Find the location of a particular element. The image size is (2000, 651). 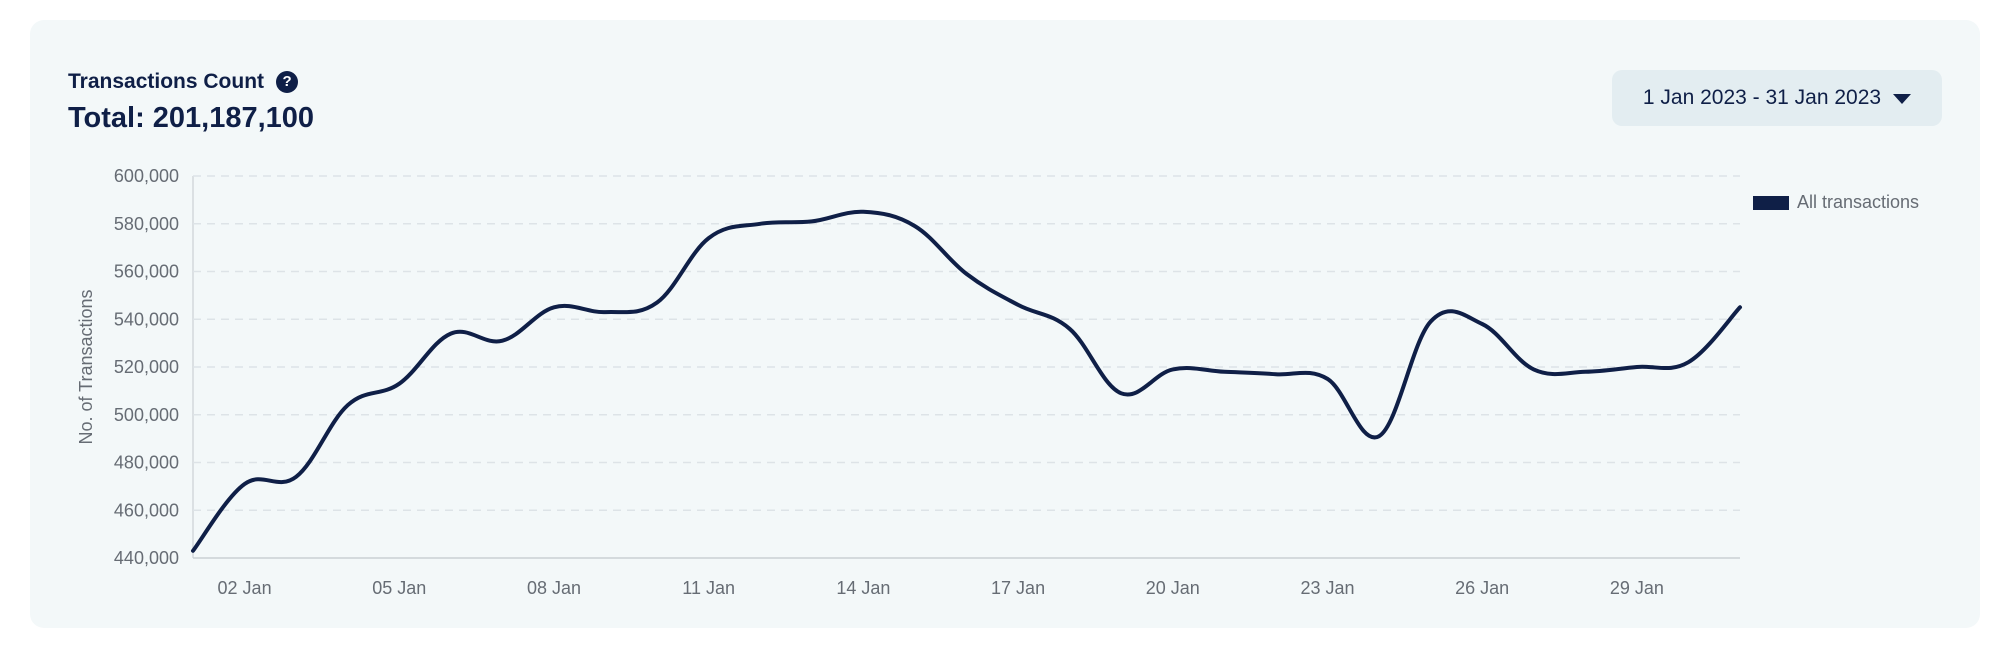

chart-header: Transactions Count ? is located at coordinates (183, 82).